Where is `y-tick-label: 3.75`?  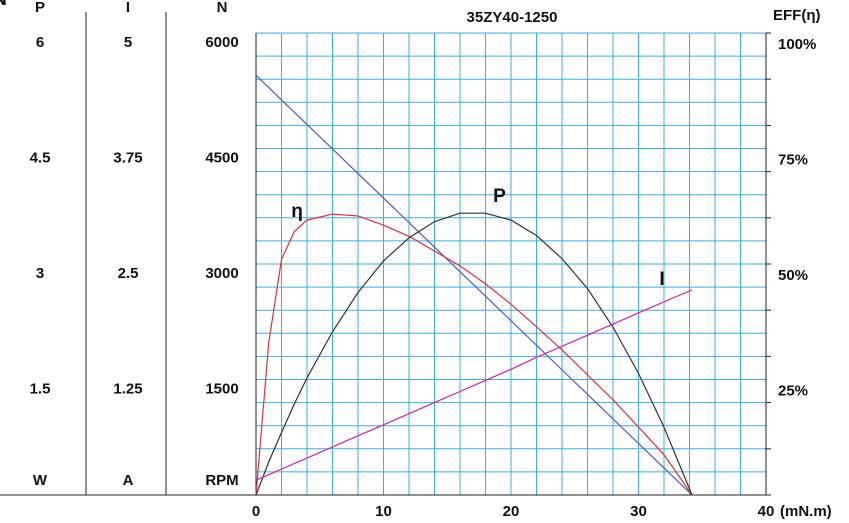
y-tick-label: 3.75 is located at coordinates (127, 157).